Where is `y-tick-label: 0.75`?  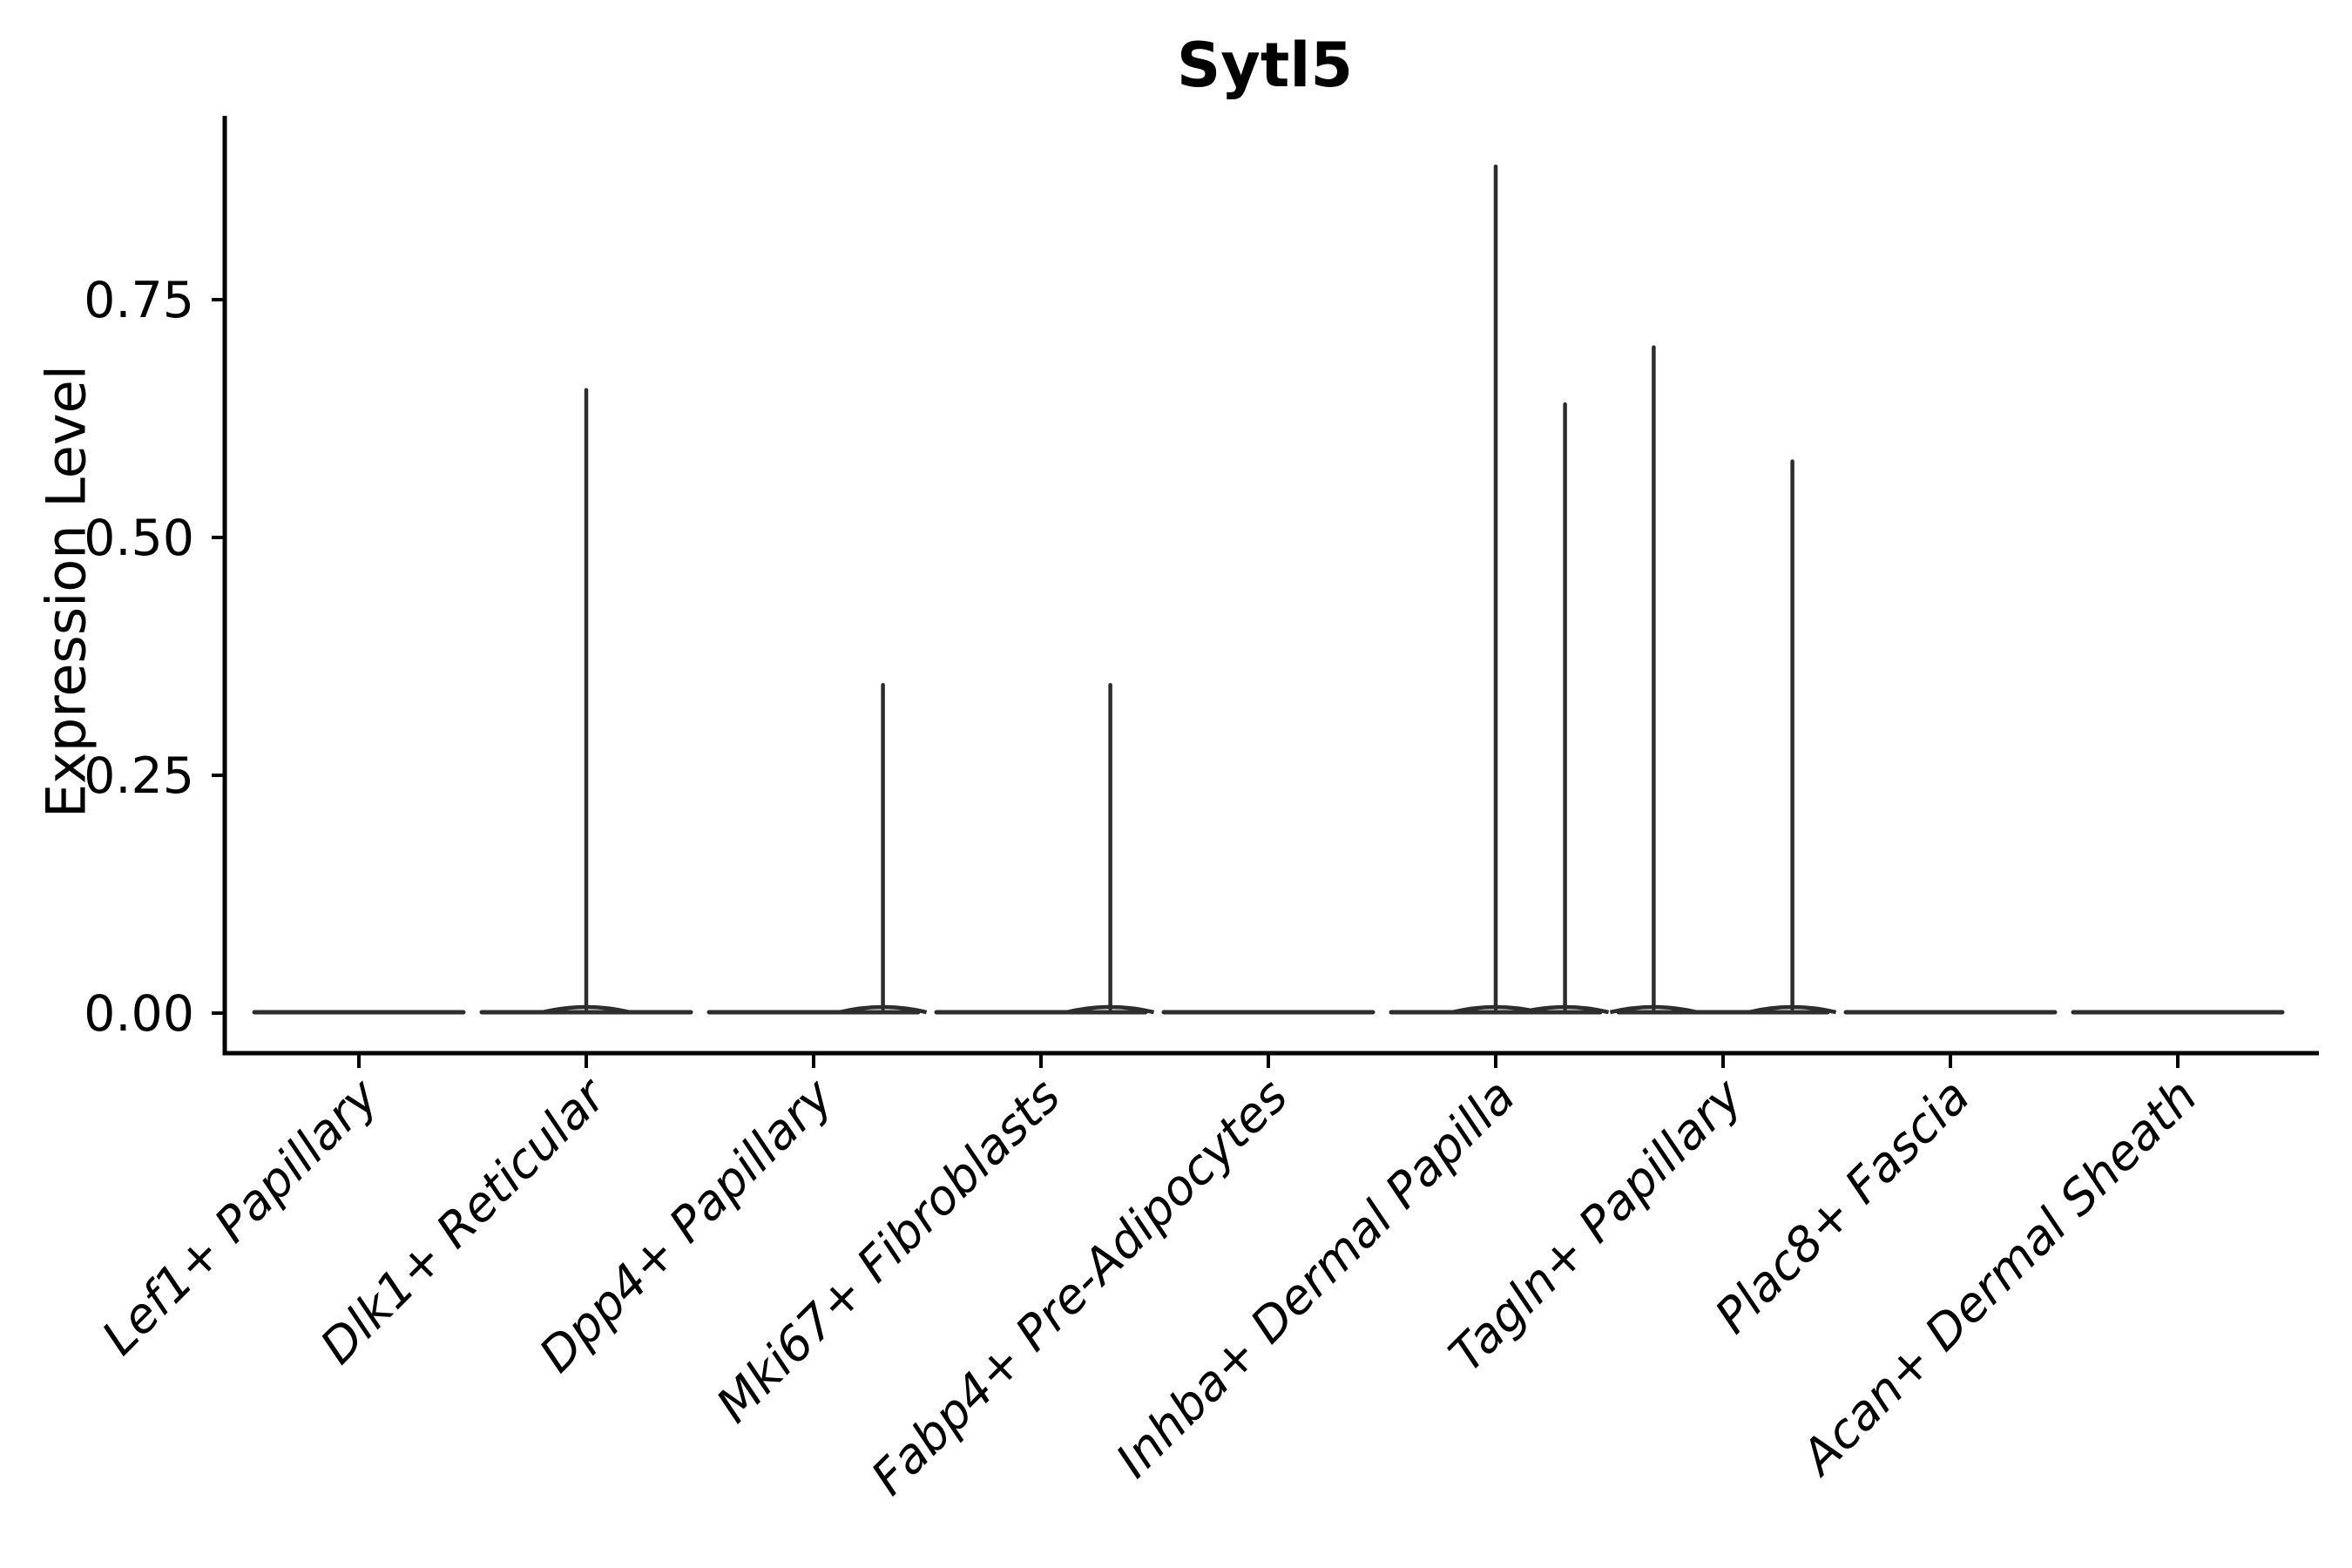 y-tick-label: 0.75 is located at coordinates (139, 300).